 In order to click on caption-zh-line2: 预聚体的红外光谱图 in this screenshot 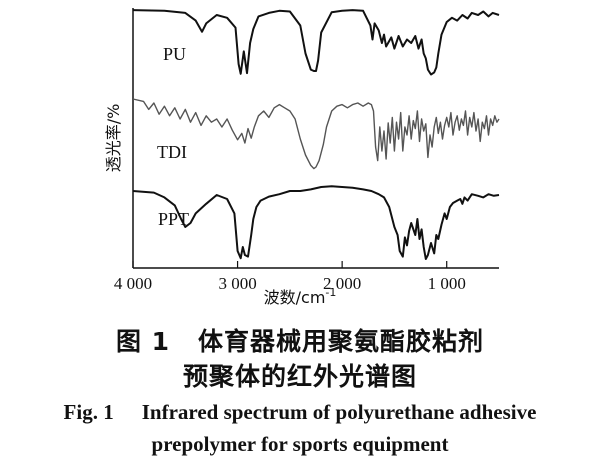, I will do `click(299, 376)`.